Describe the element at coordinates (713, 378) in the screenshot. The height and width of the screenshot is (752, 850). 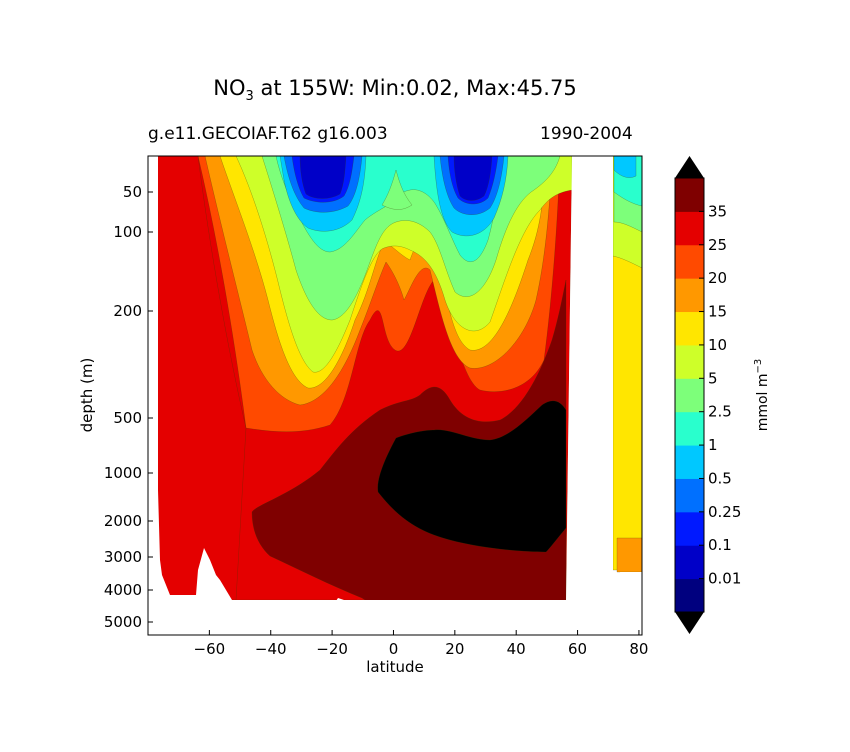
I see `colorbar-tick-label: 5` at that location.